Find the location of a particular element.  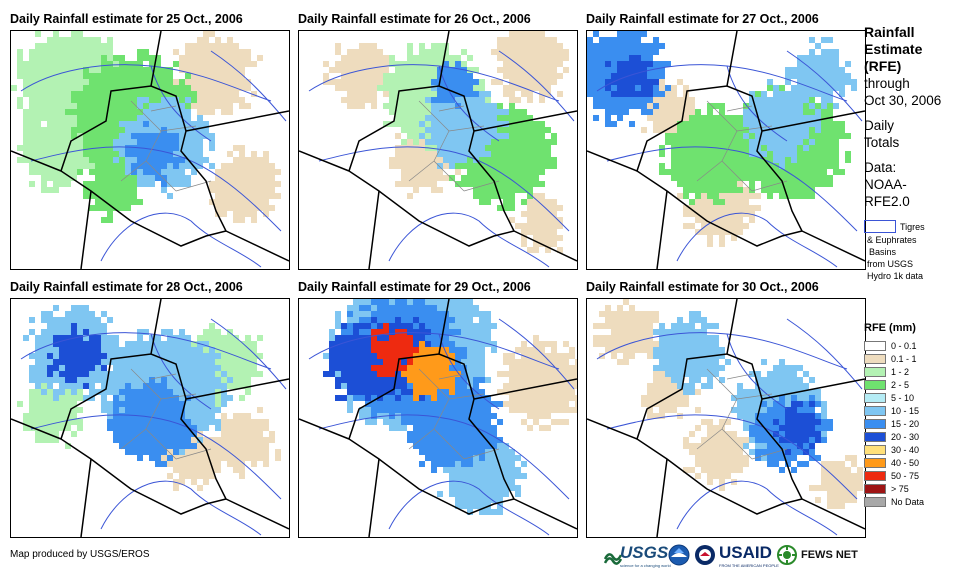

credit-text: Map produced by USGS/EROS is located at coordinates (80, 554).